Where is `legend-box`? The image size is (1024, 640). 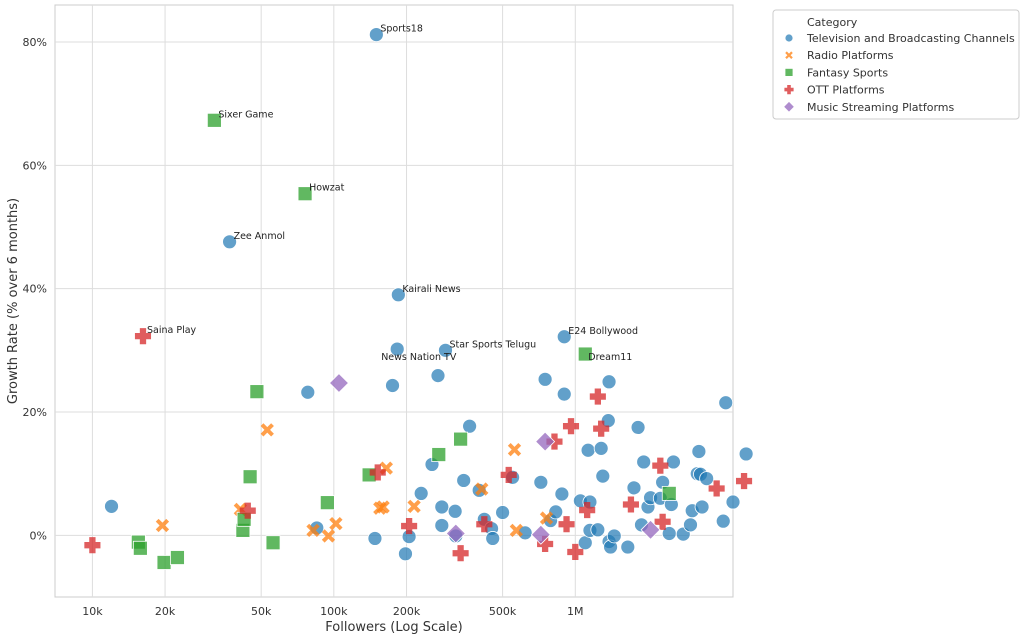
legend-box is located at coordinates (896, 64).